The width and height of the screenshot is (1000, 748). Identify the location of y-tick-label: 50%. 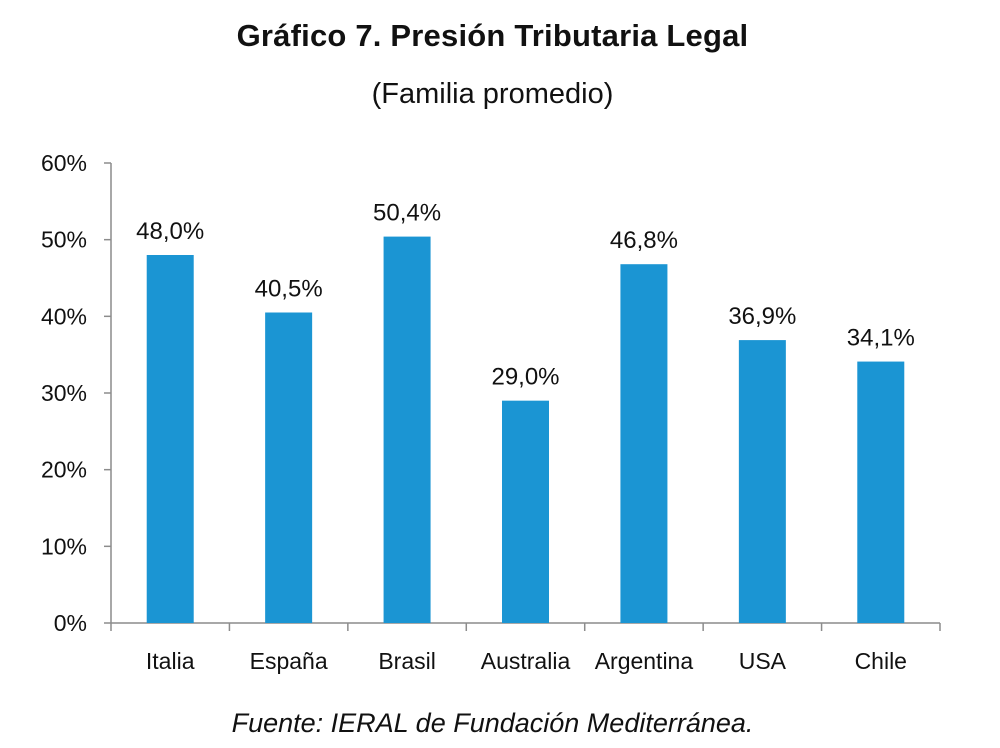
(64, 240).